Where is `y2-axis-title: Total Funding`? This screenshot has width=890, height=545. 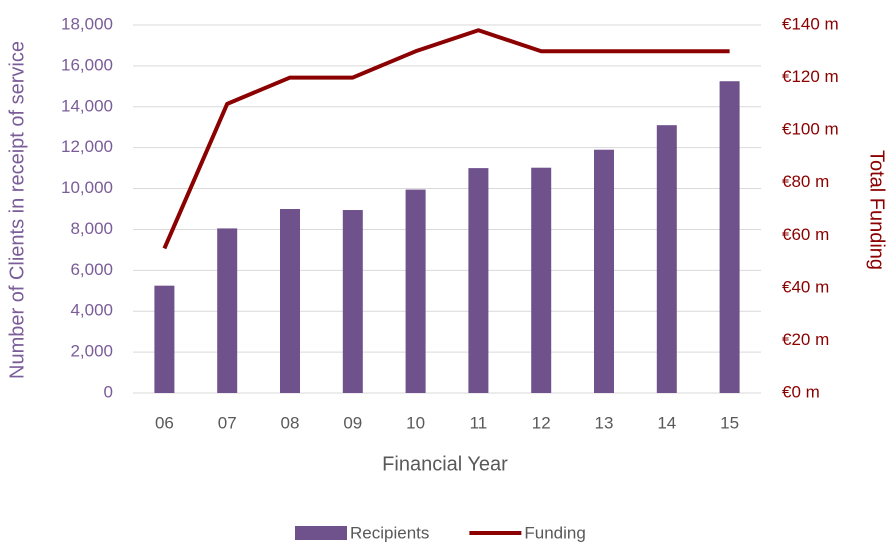 y2-axis-title: Total Funding is located at coordinates (877, 210).